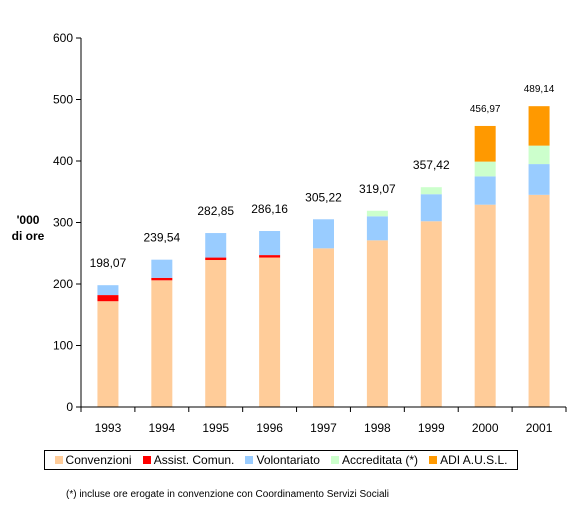  Describe the element at coordinates (28, 236) in the screenshot. I see `y-axis-label-line-2: di ore` at that location.